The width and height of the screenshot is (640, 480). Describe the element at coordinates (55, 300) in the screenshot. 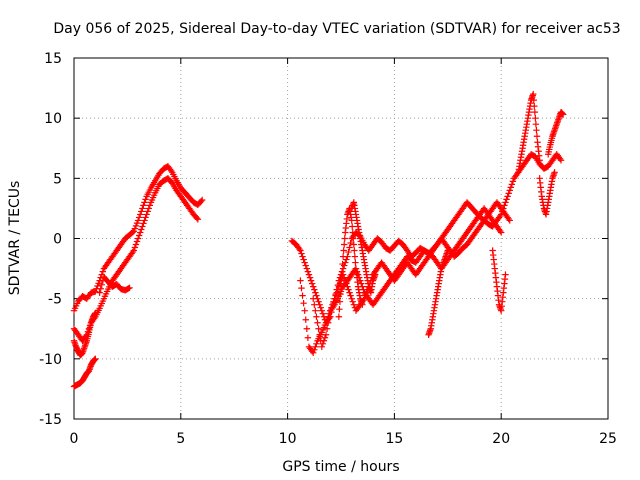

I see `y-tick-label: -5` at that location.